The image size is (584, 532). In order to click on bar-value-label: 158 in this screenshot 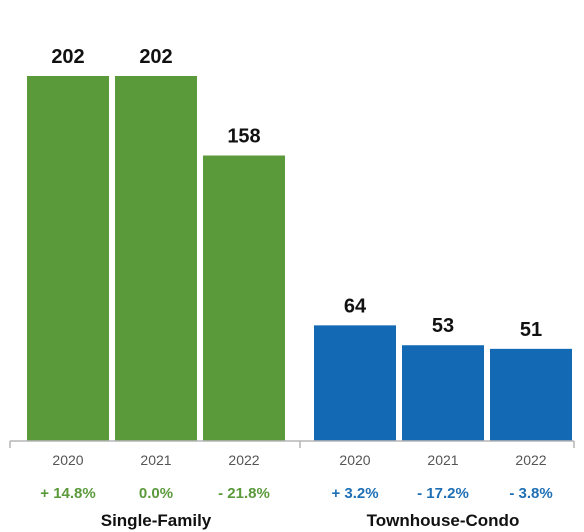, I will do `click(243, 137)`.